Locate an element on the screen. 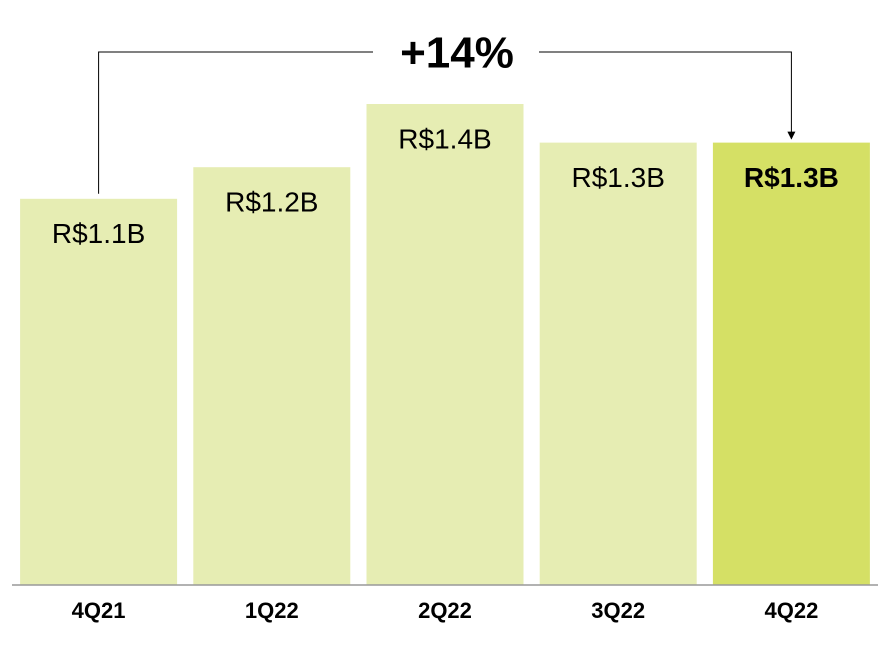 The height and width of the screenshot is (646, 890). x-tick-label: 2Q22 is located at coordinates (445, 610).